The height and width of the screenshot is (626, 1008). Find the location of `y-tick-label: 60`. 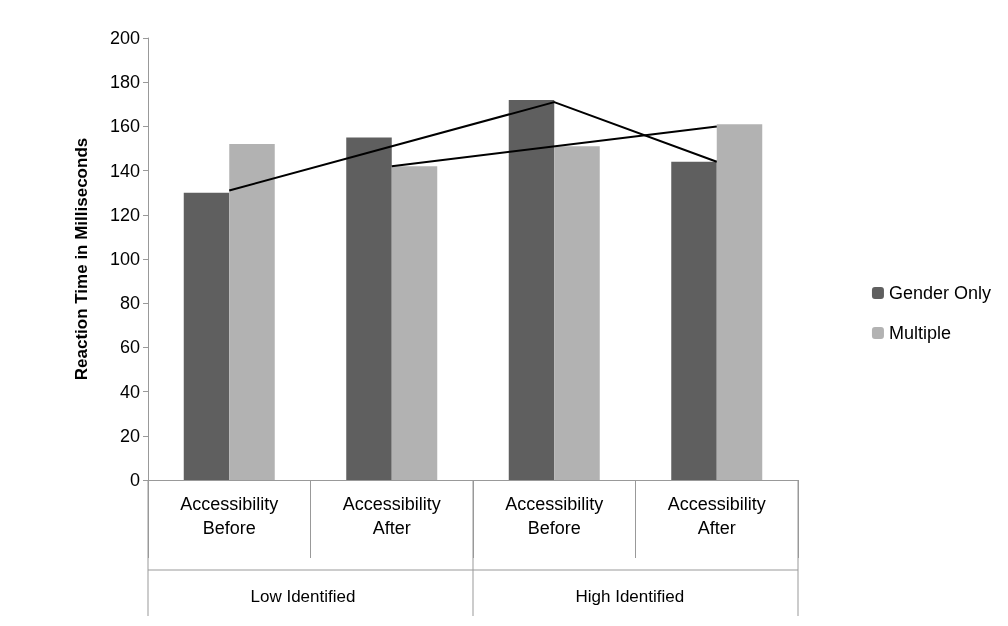

y-tick-label: 60 is located at coordinates (129, 347).